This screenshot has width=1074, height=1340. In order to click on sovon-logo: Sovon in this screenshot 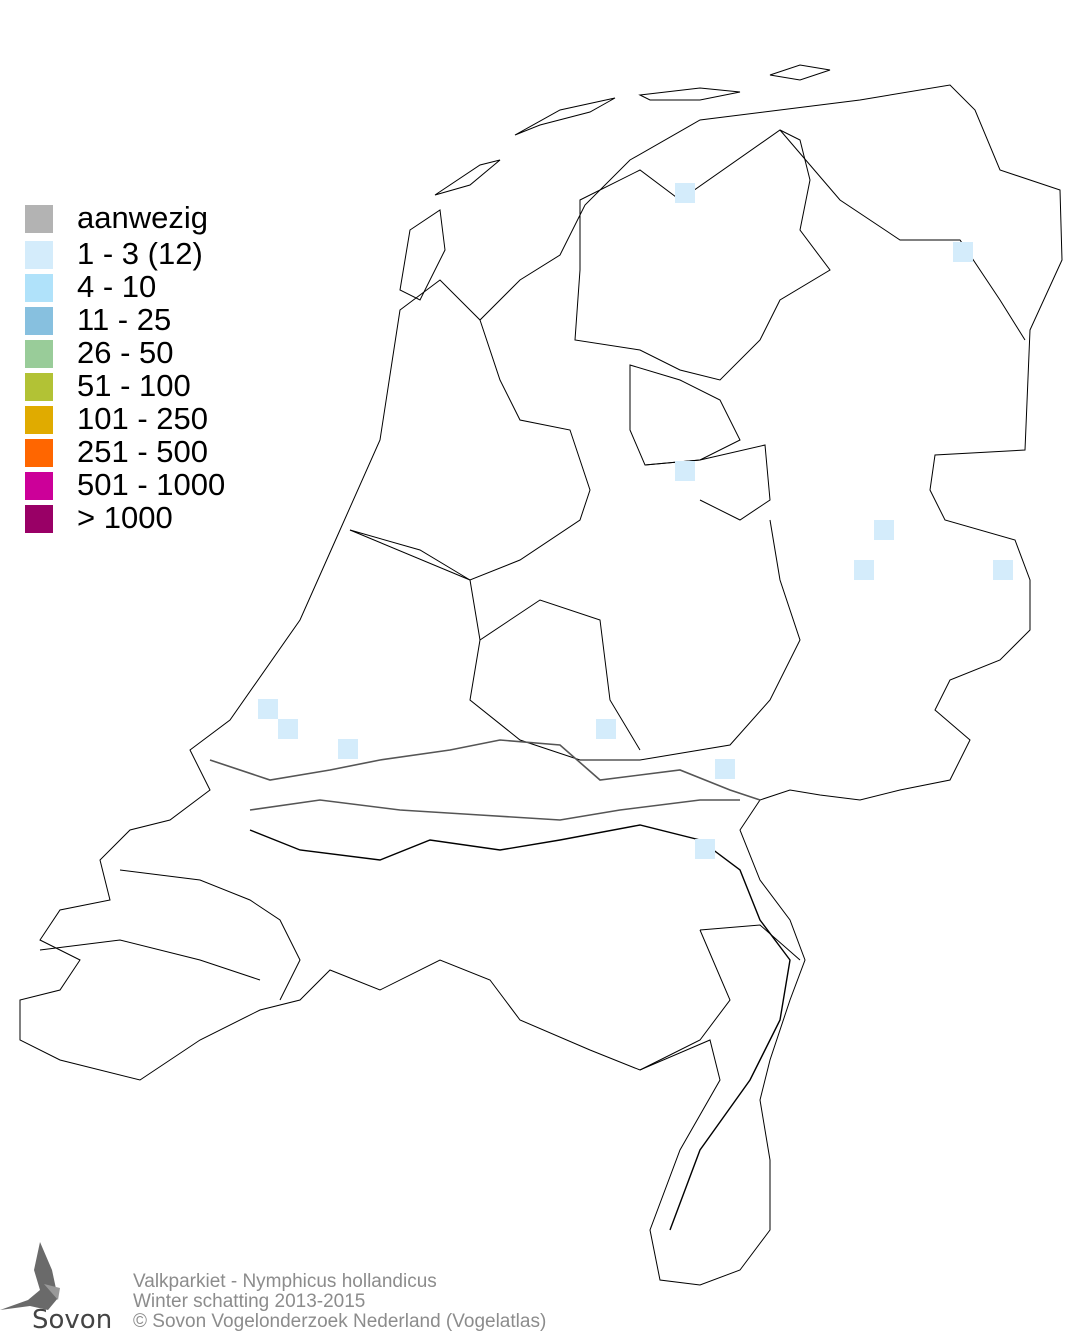, I will do `click(60, 1287)`.